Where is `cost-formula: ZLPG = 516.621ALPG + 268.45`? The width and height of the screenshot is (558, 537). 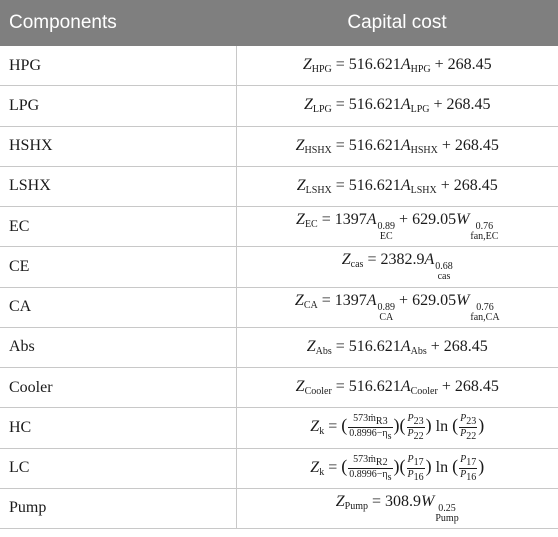
cost-formula: ZLPG = 516.621ALPG + 268.45 is located at coordinates (396, 106).